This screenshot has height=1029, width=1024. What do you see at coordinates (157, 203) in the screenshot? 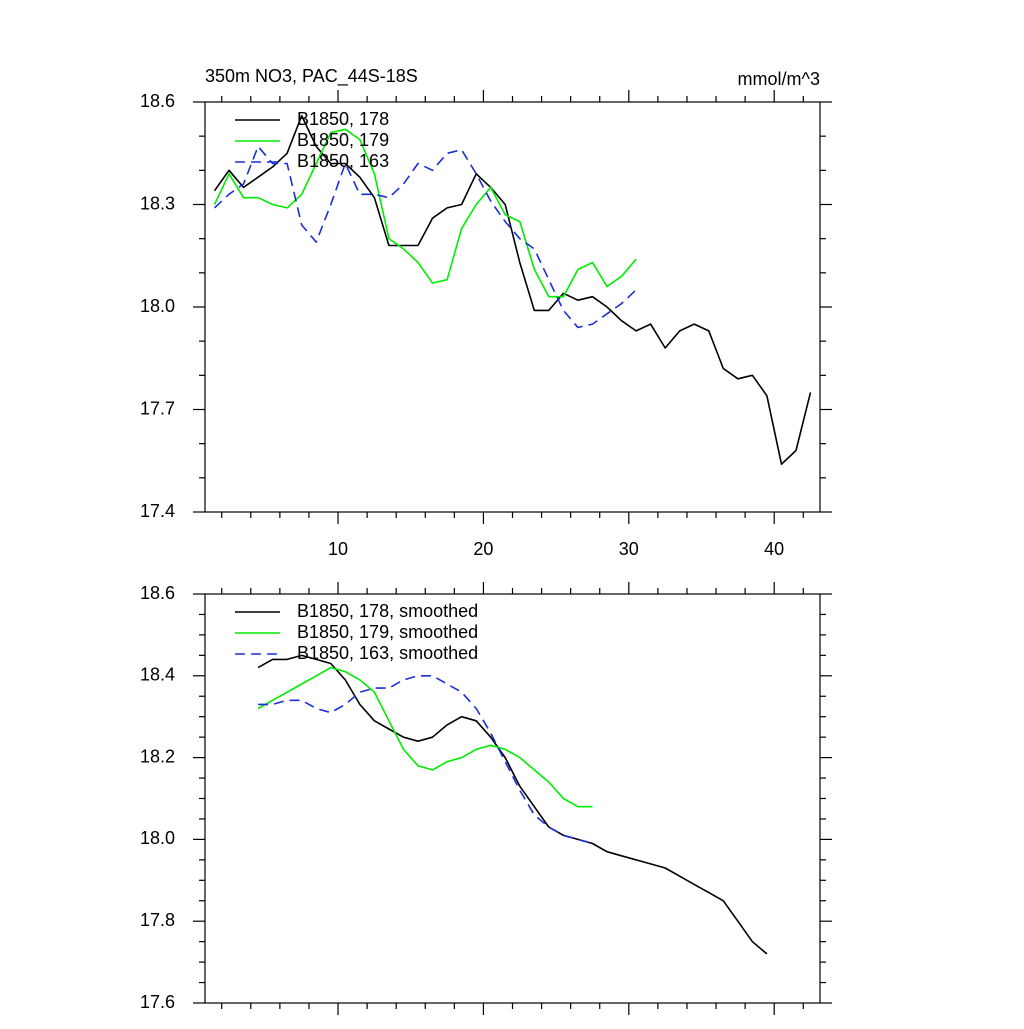
I see `y-tick-label: 18.3` at bounding box center [157, 203].